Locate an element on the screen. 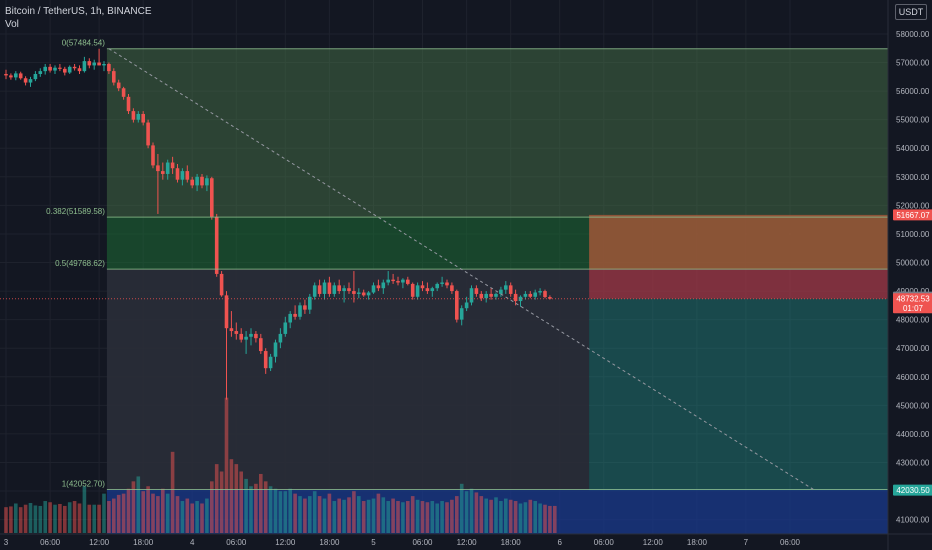  y-tick-label: 51000.00 is located at coordinates (913, 234).